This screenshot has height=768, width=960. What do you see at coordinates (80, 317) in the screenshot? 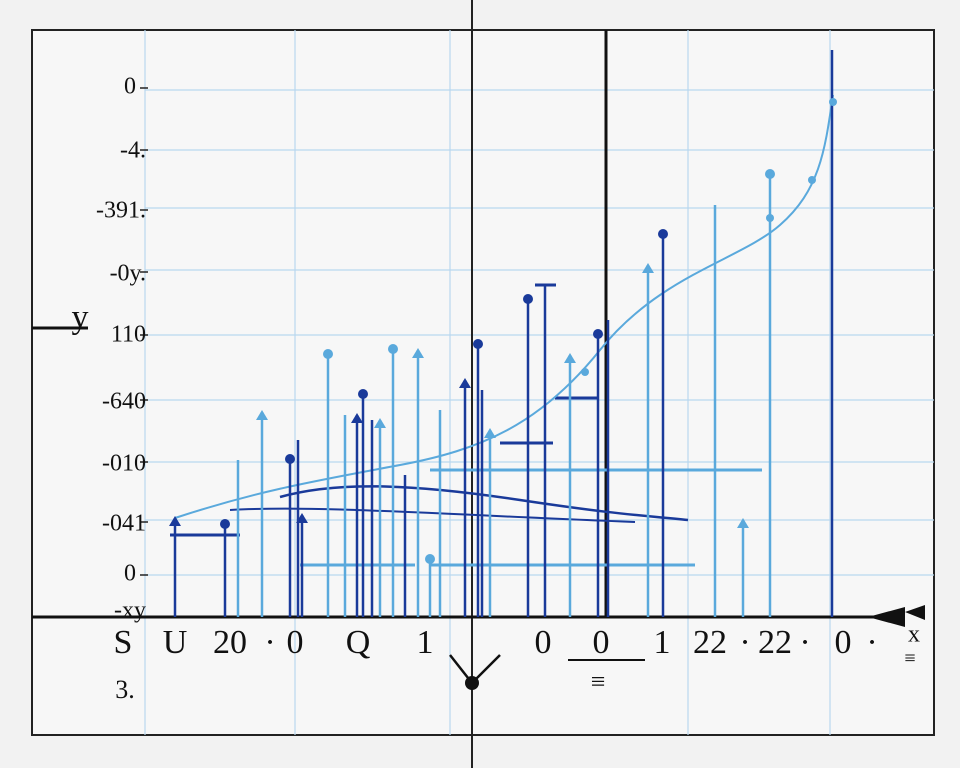
I see `y-axis-title: y` at bounding box center [80, 317].